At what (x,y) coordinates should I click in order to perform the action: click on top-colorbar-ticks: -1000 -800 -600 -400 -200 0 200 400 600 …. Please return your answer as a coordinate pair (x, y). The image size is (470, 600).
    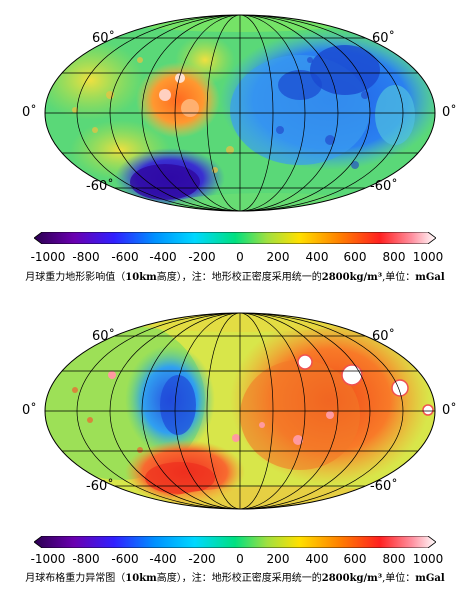
    Looking at the image, I should click on (235, 258).